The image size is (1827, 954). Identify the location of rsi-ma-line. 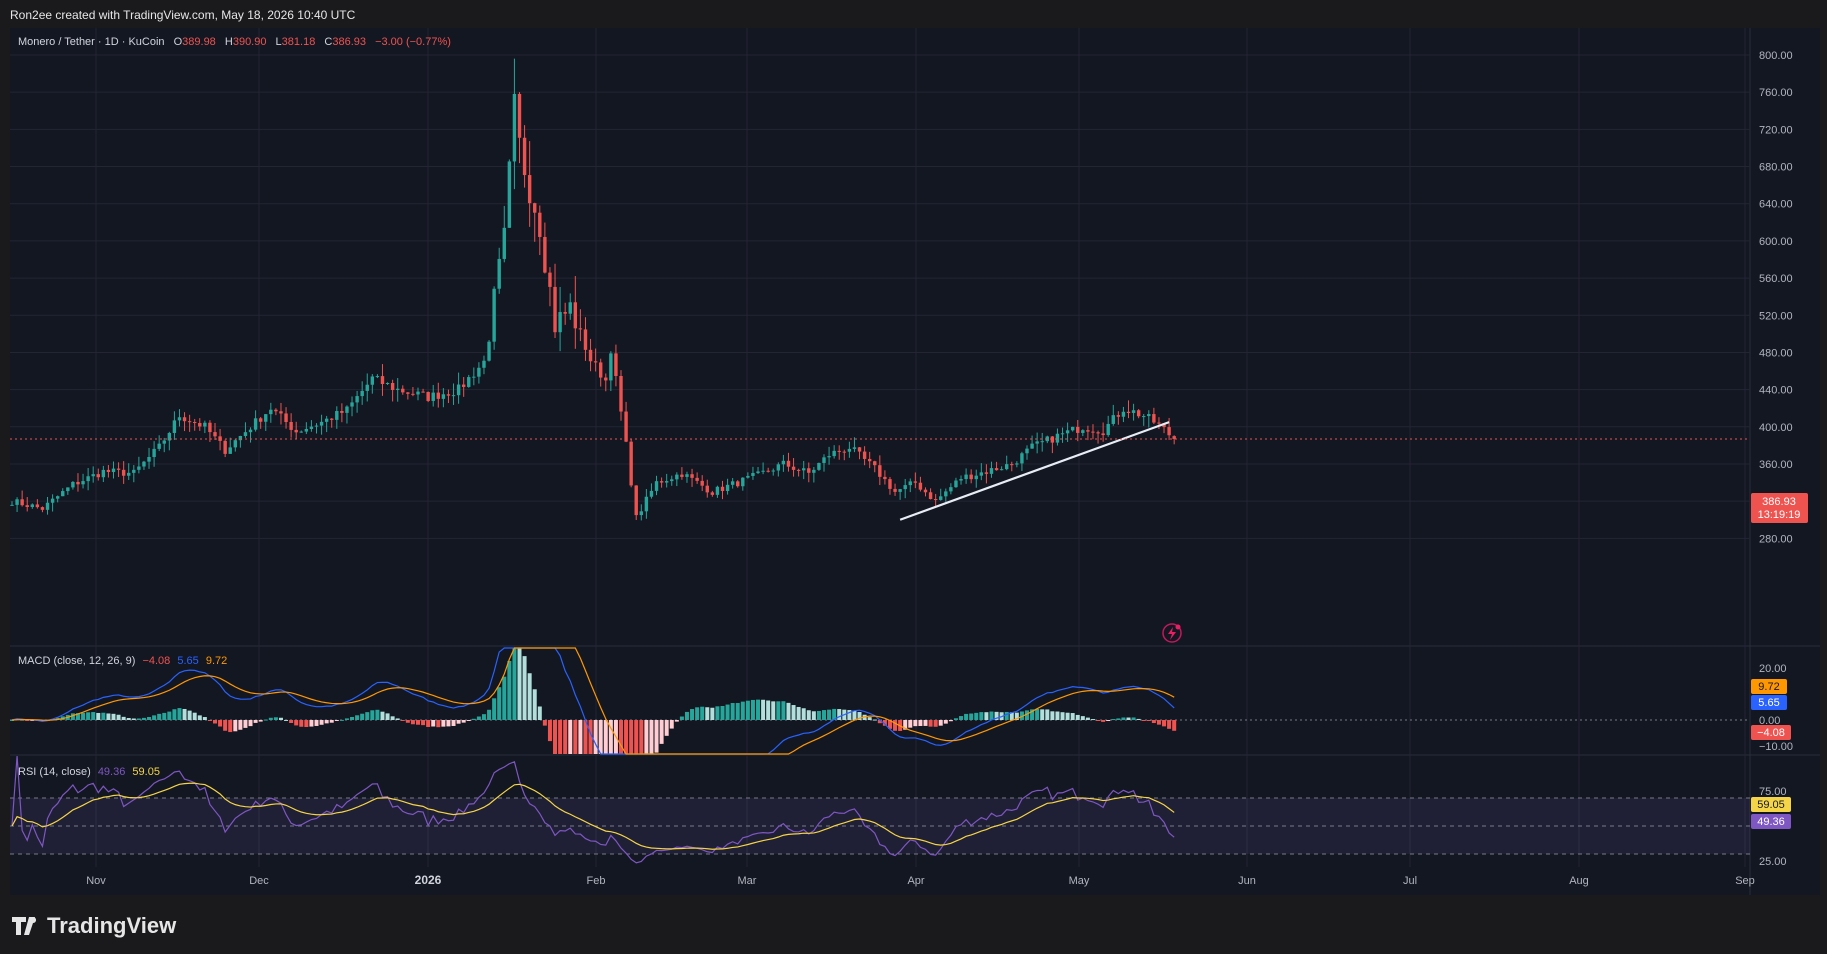
(593, 816).